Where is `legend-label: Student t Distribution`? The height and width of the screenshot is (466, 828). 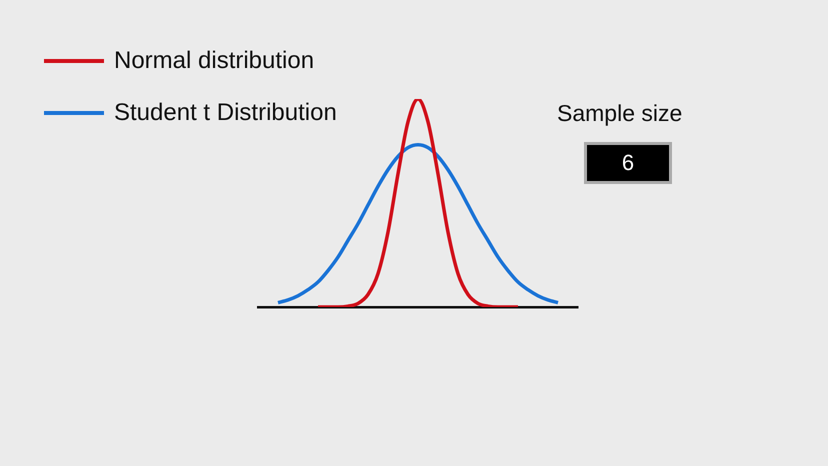
legend-label: Student t Distribution is located at coordinates (225, 113).